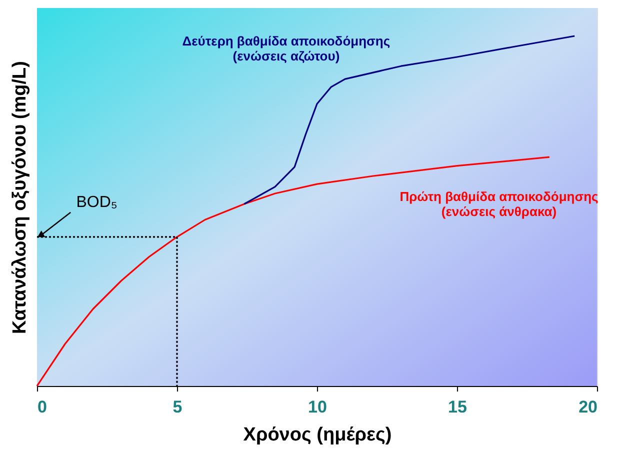 The height and width of the screenshot is (469, 632). I want to click on series-label: Πρώτη βαθμίδα αποικοδόμησης (ενώσεις άνθρακα), so click(499, 204).